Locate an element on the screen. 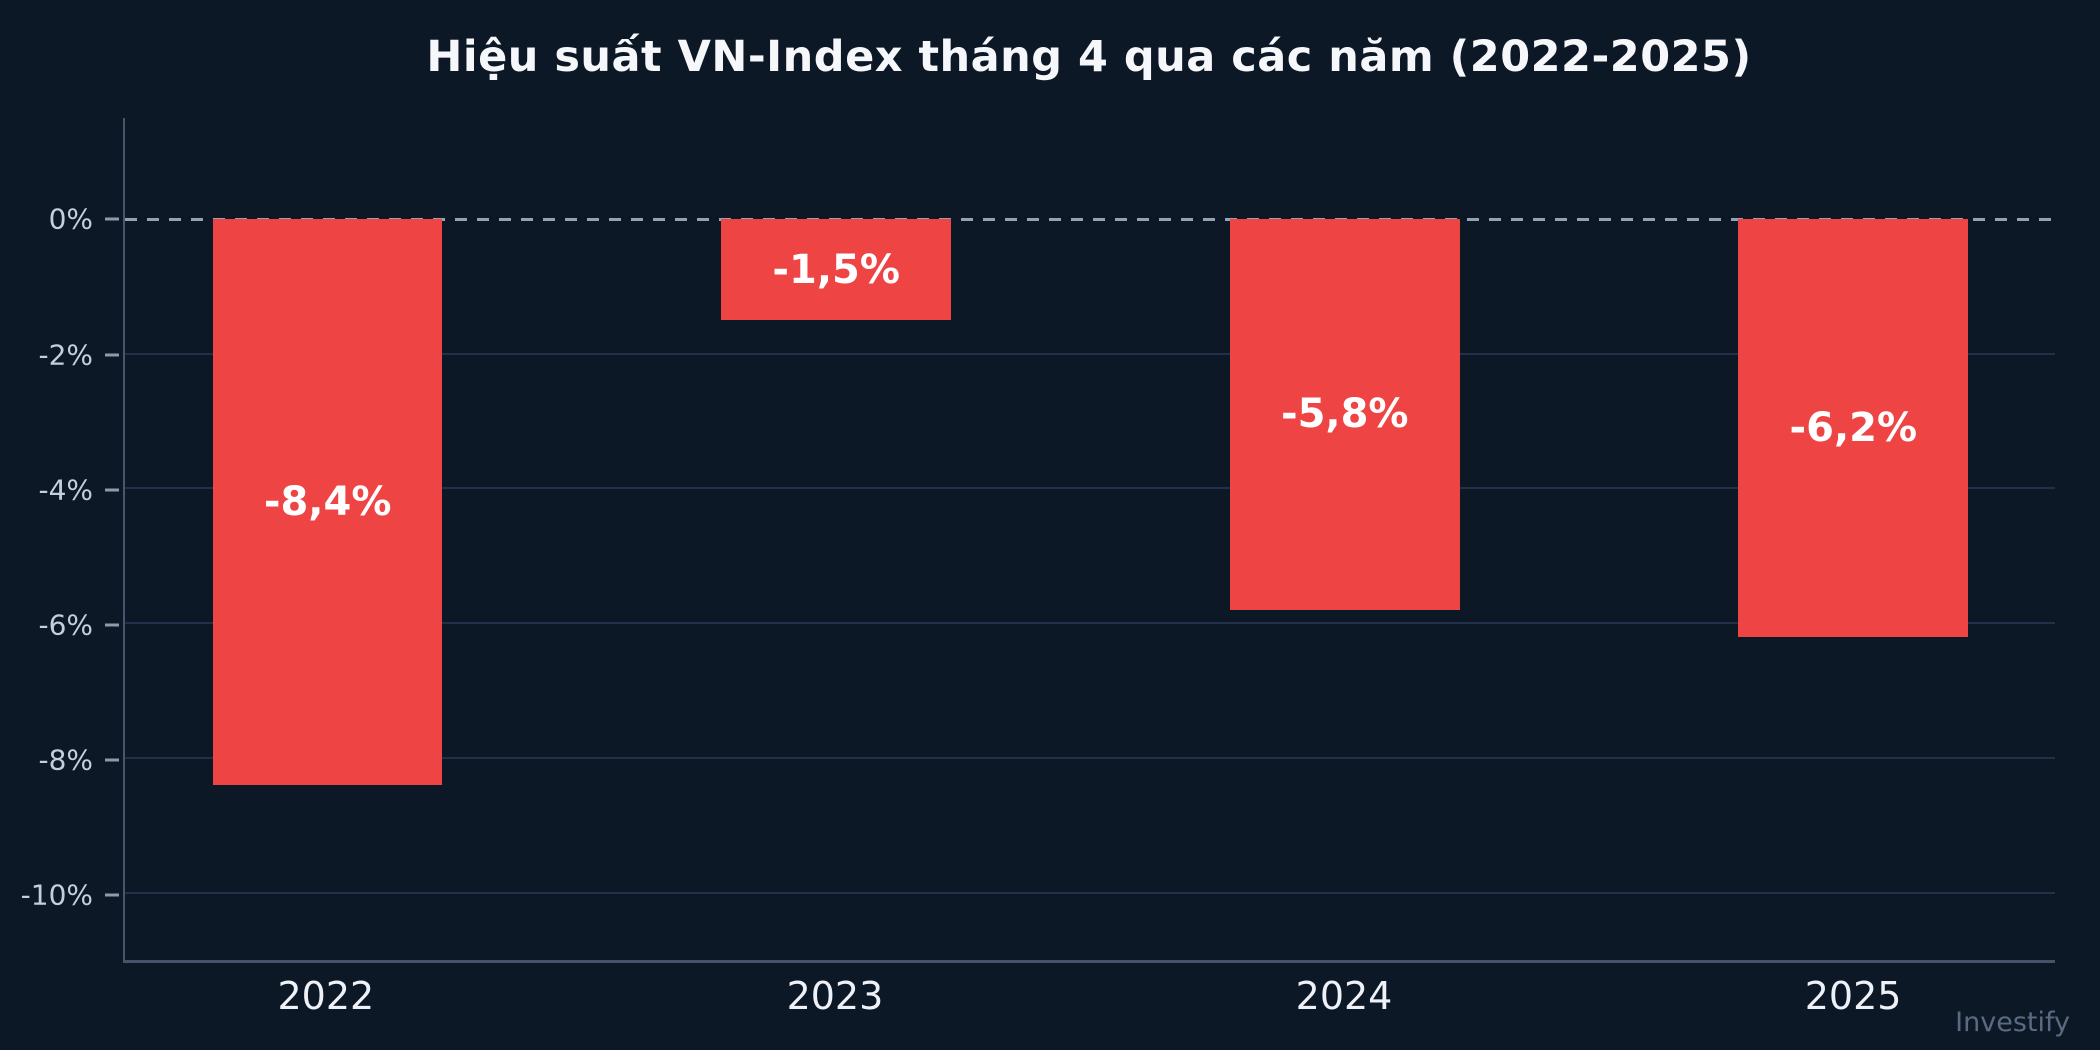  y-tick-label: -6% is located at coordinates (65, 625).